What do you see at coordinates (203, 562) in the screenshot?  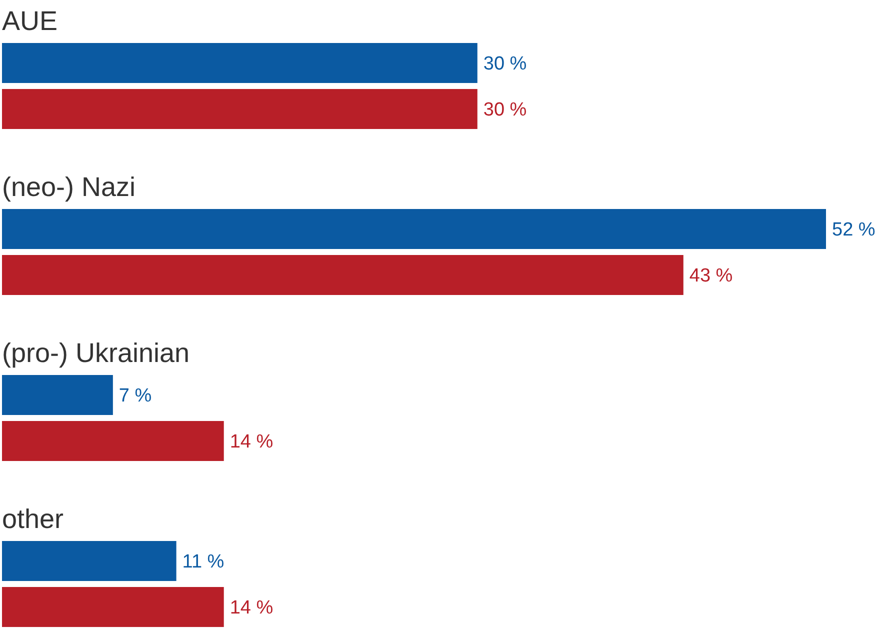 I see `data-label: 11 %` at bounding box center [203, 562].